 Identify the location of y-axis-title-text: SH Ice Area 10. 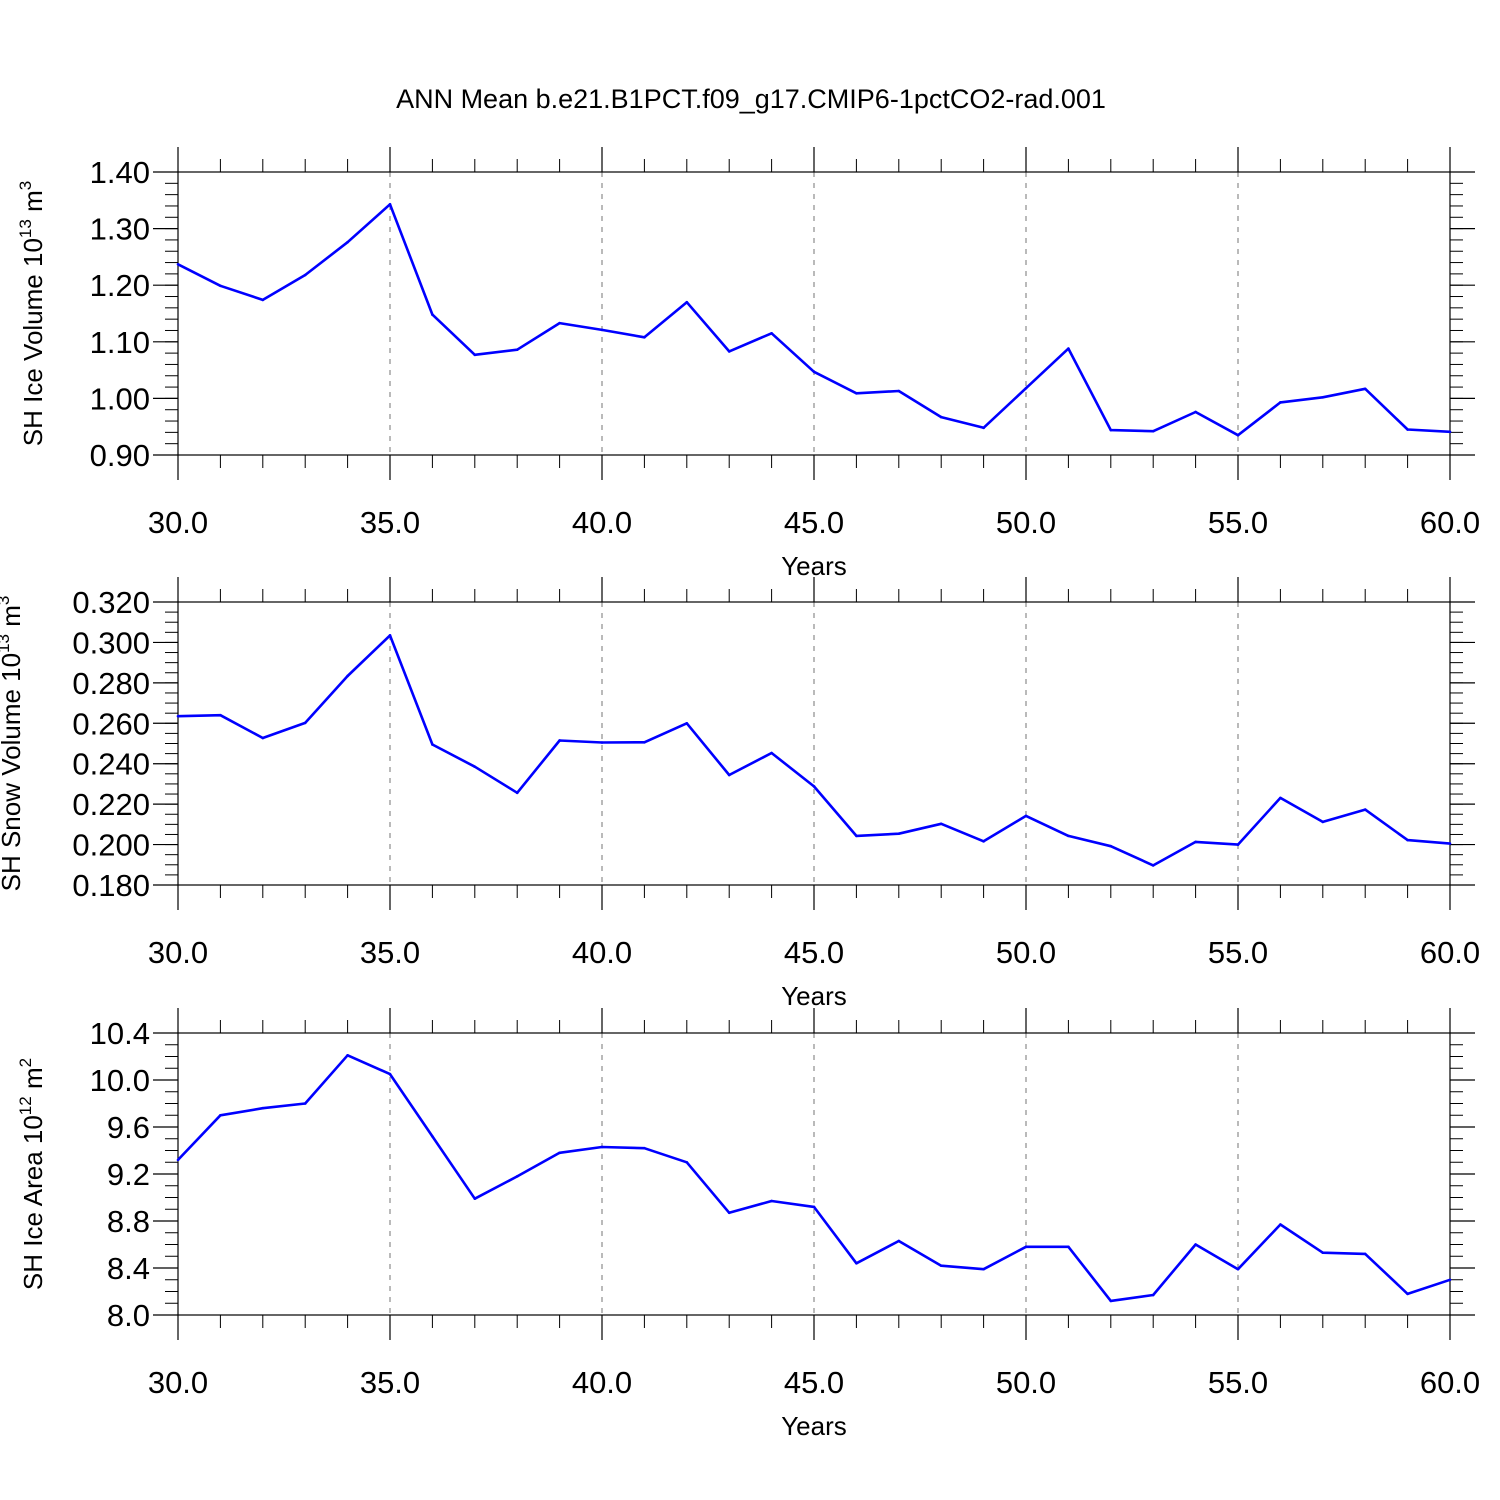
(33, 1202).